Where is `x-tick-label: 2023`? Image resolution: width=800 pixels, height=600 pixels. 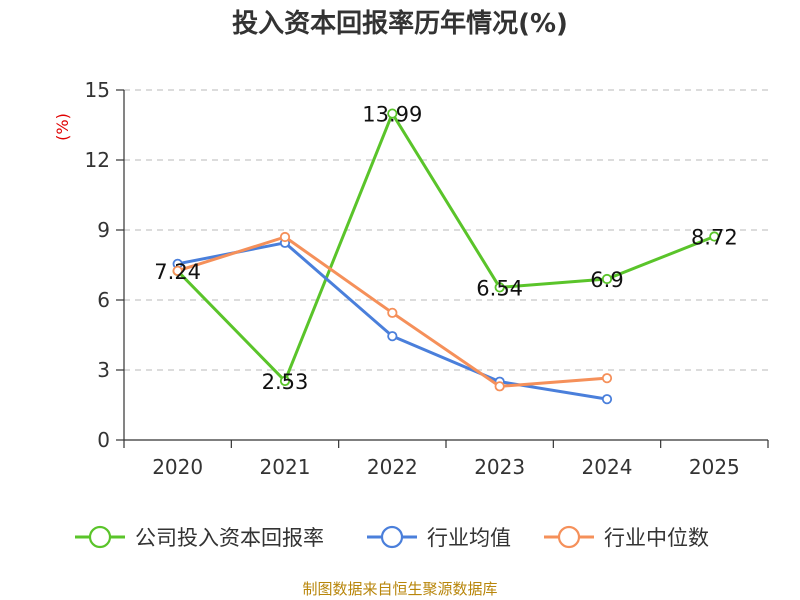 x-tick-label: 2023 is located at coordinates (499, 467).